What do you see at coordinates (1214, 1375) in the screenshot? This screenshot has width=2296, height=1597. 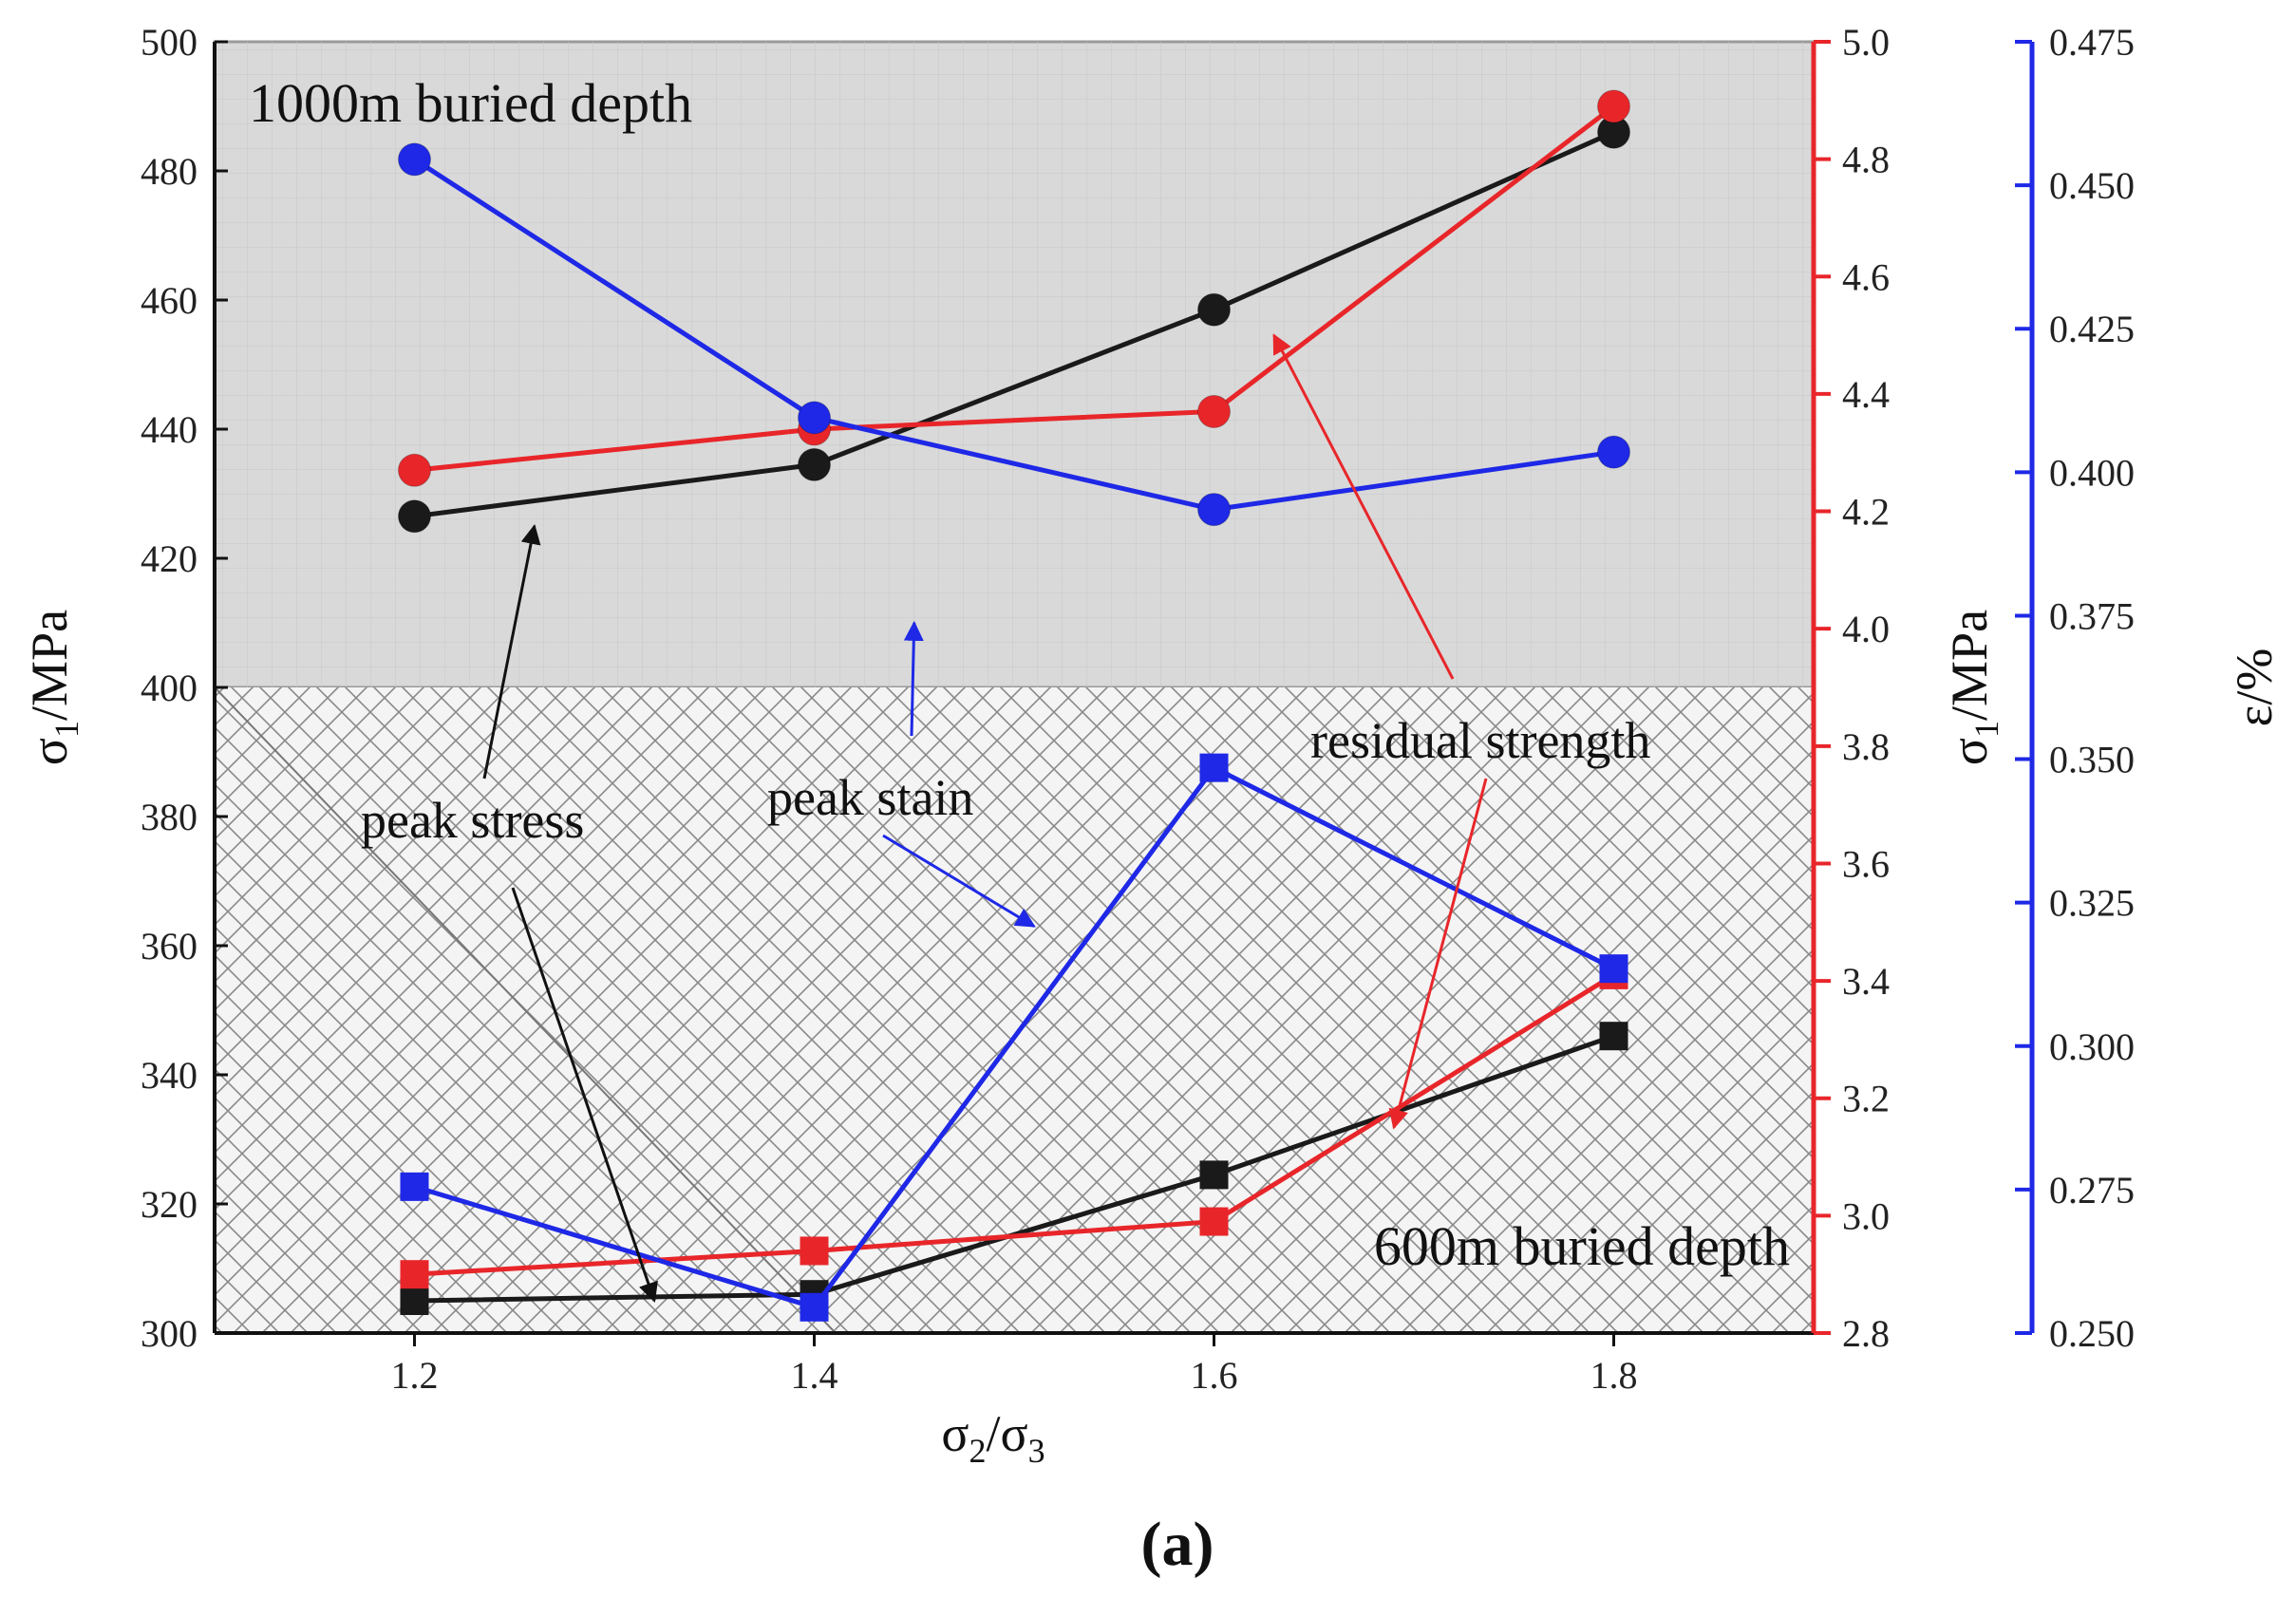 I see `x-tick-label: 1.6` at bounding box center [1214, 1375].